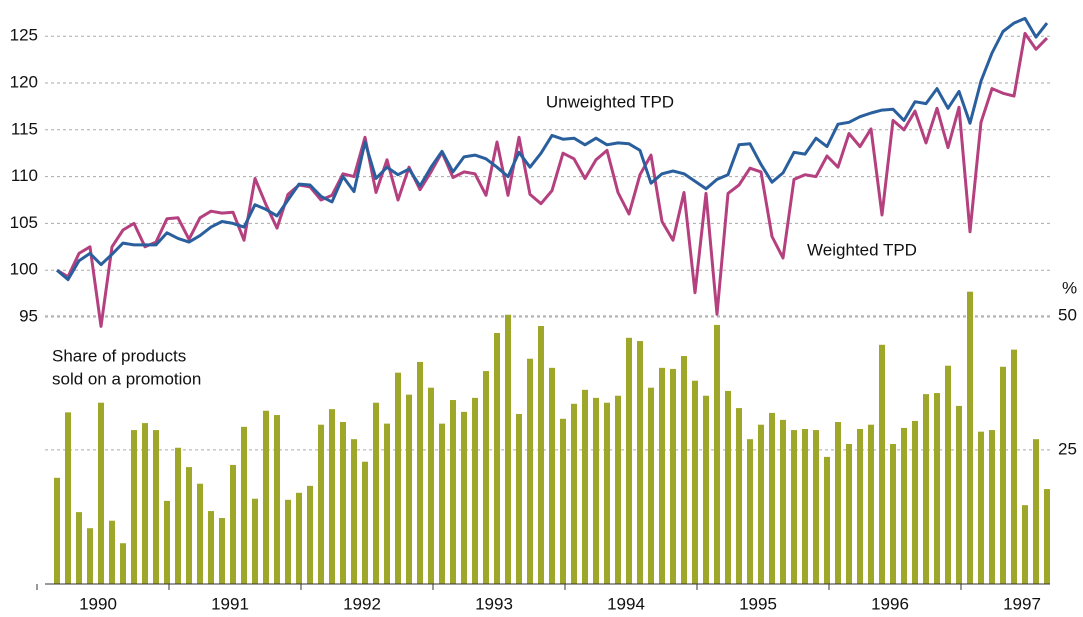 The image size is (1083, 617). Describe the element at coordinates (862, 249) in the screenshot. I see `series-label: Weighted TPD` at that location.